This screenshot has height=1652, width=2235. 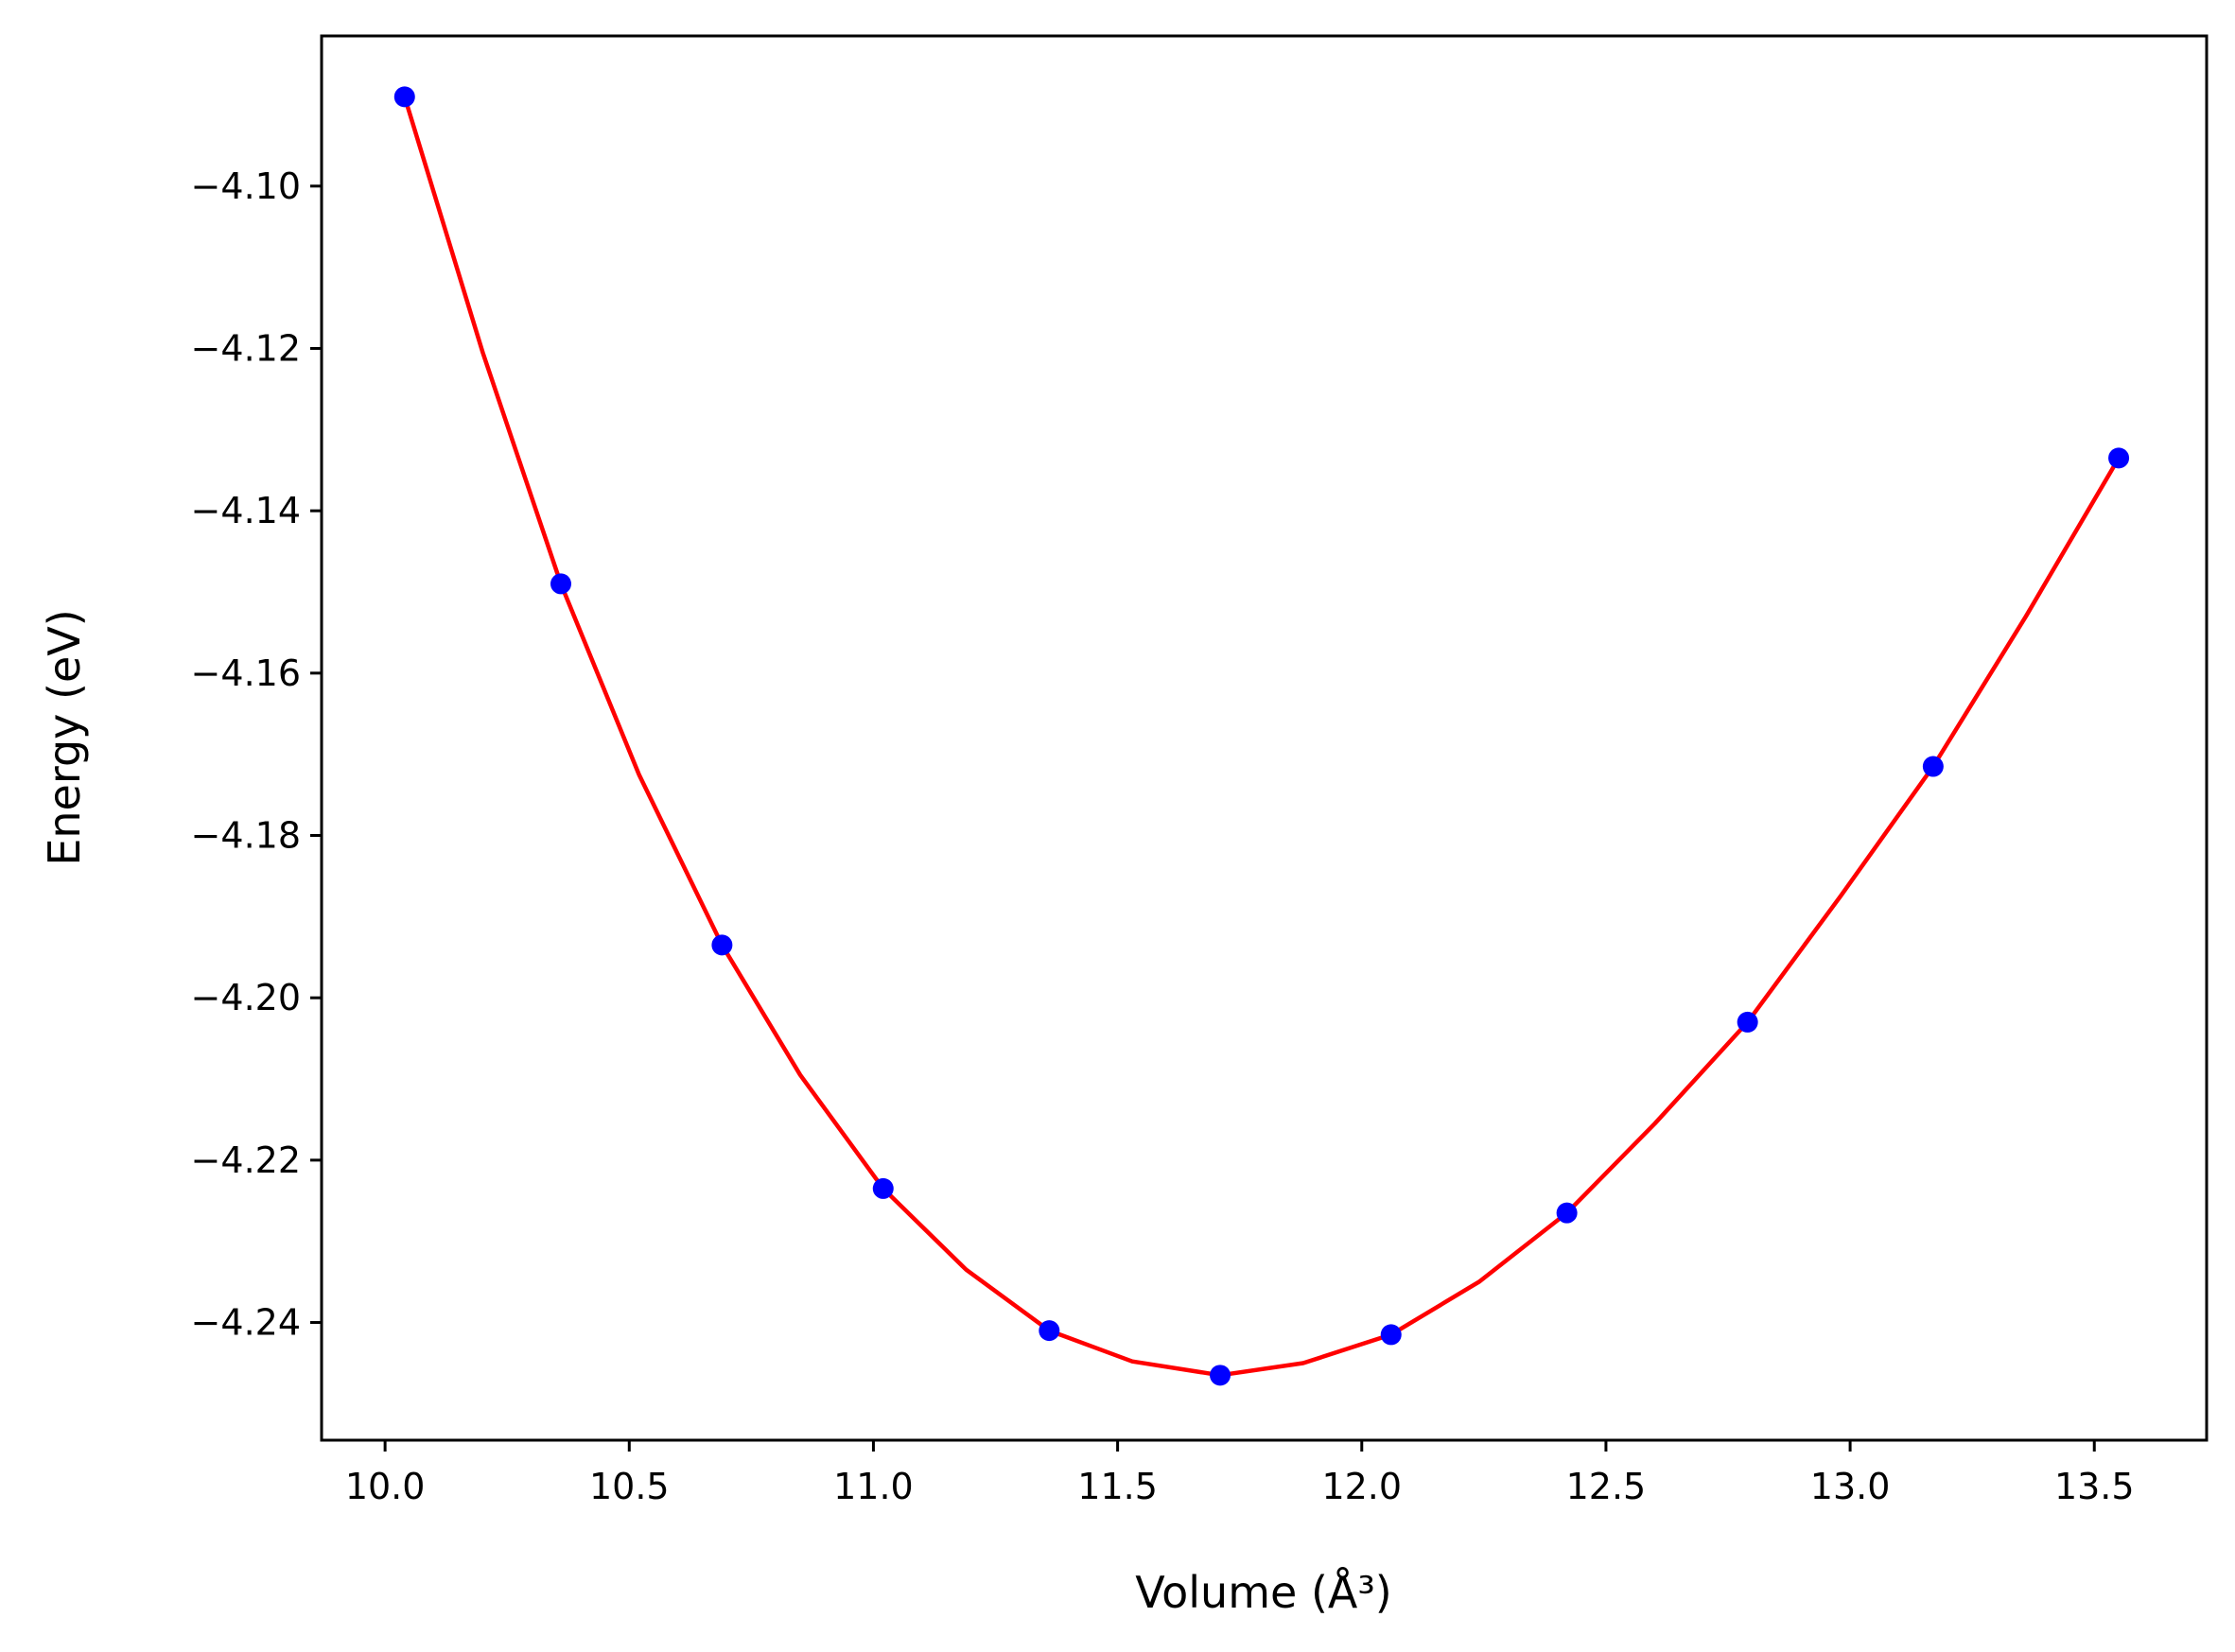 What do you see at coordinates (2094, 1487) in the screenshot?
I see `x-tick-label: 13.5` at bounding box center [2094, 1487].